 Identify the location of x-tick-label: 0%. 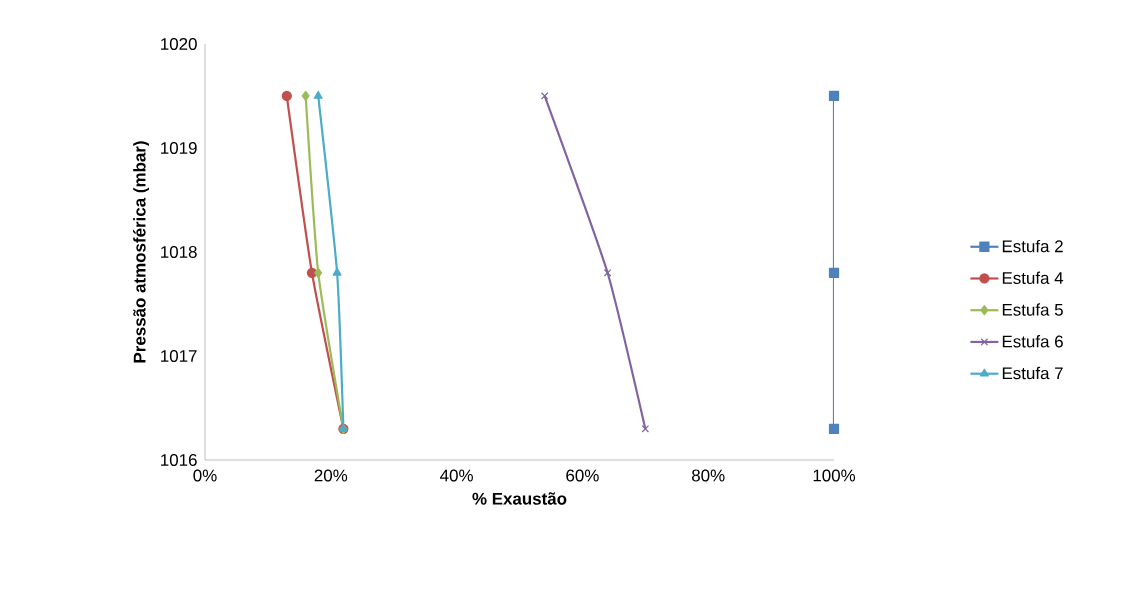
(205, 475).